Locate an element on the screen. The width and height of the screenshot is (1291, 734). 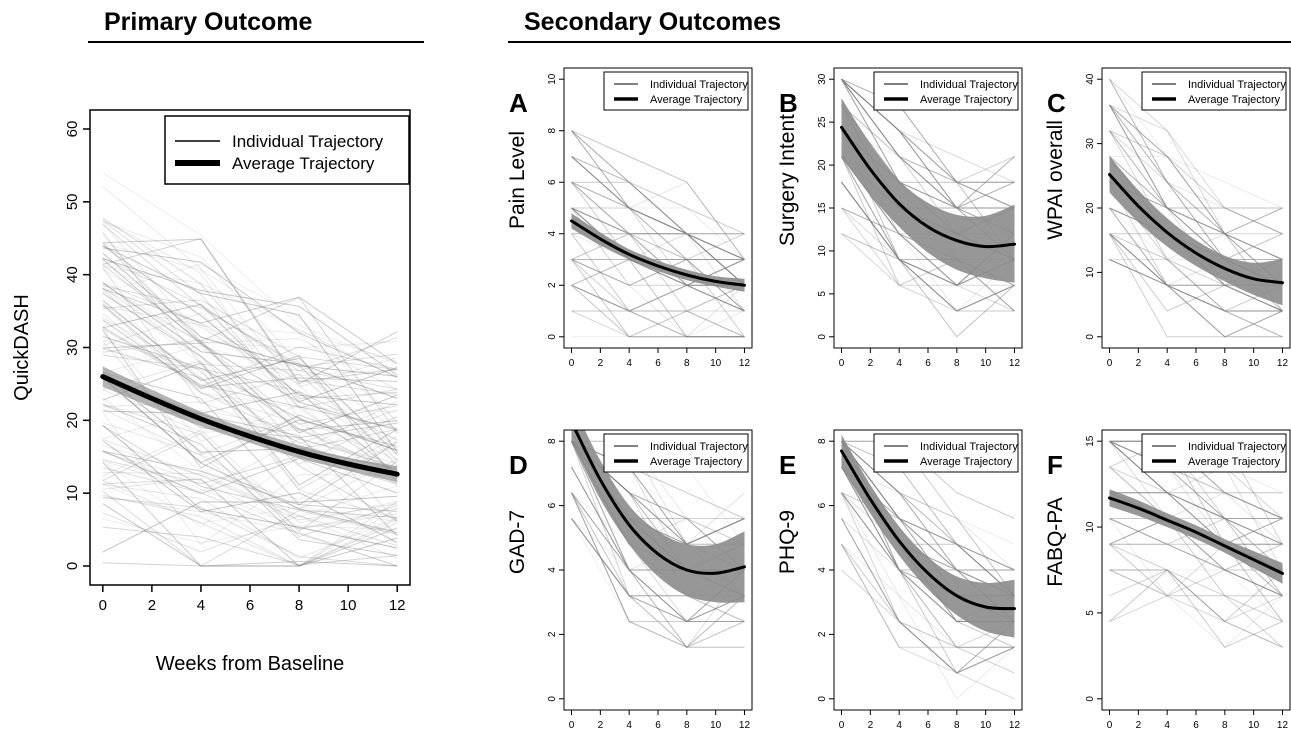
y-tick-label: 25 is located at coordinates (822, 122).